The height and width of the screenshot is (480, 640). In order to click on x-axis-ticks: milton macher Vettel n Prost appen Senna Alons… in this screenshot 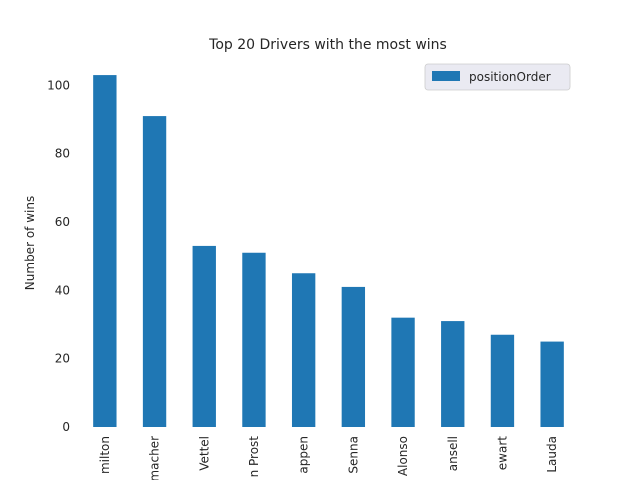, I will do `click(328, 458)`.